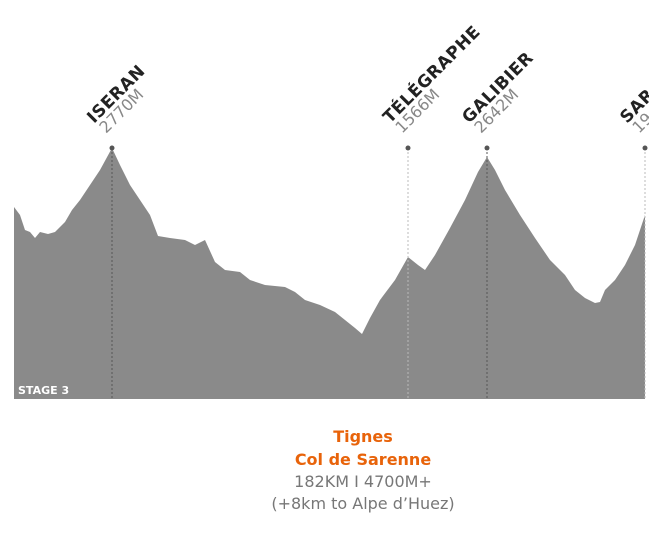 The height and width of the screenshot is (533, 649). Describe the element at coordinates (362, 503) in the screenshot. I see `stage-note: (+8km to Alpe d’Huez)` at that location.